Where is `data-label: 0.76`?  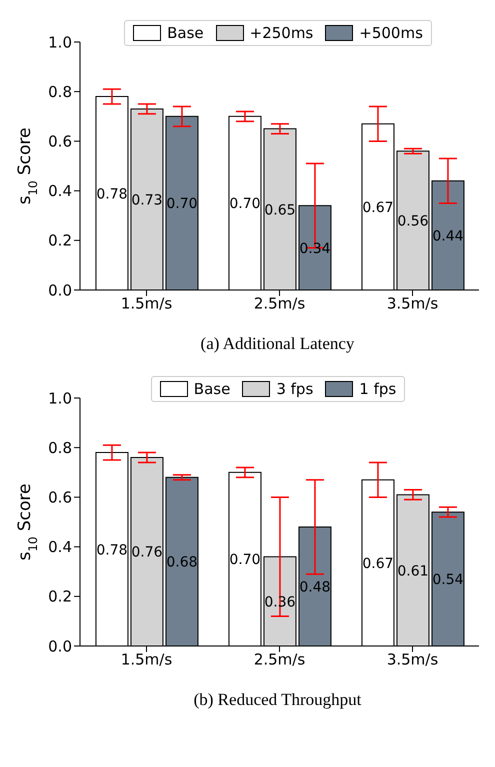 data-label: 0.76 is located at coordinates (147, 552).